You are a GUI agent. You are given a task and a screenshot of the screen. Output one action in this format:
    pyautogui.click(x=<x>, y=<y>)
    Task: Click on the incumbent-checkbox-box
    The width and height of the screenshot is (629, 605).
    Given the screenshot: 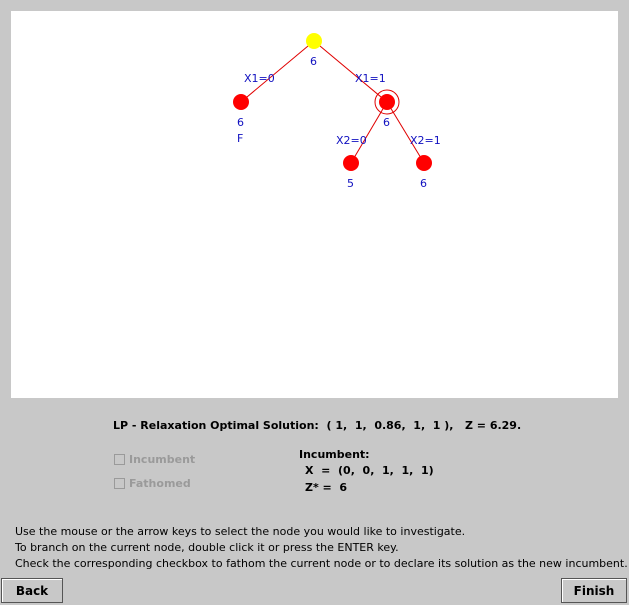 What is the action you would take?
    pyautogui.click(x=119, y=459)
    